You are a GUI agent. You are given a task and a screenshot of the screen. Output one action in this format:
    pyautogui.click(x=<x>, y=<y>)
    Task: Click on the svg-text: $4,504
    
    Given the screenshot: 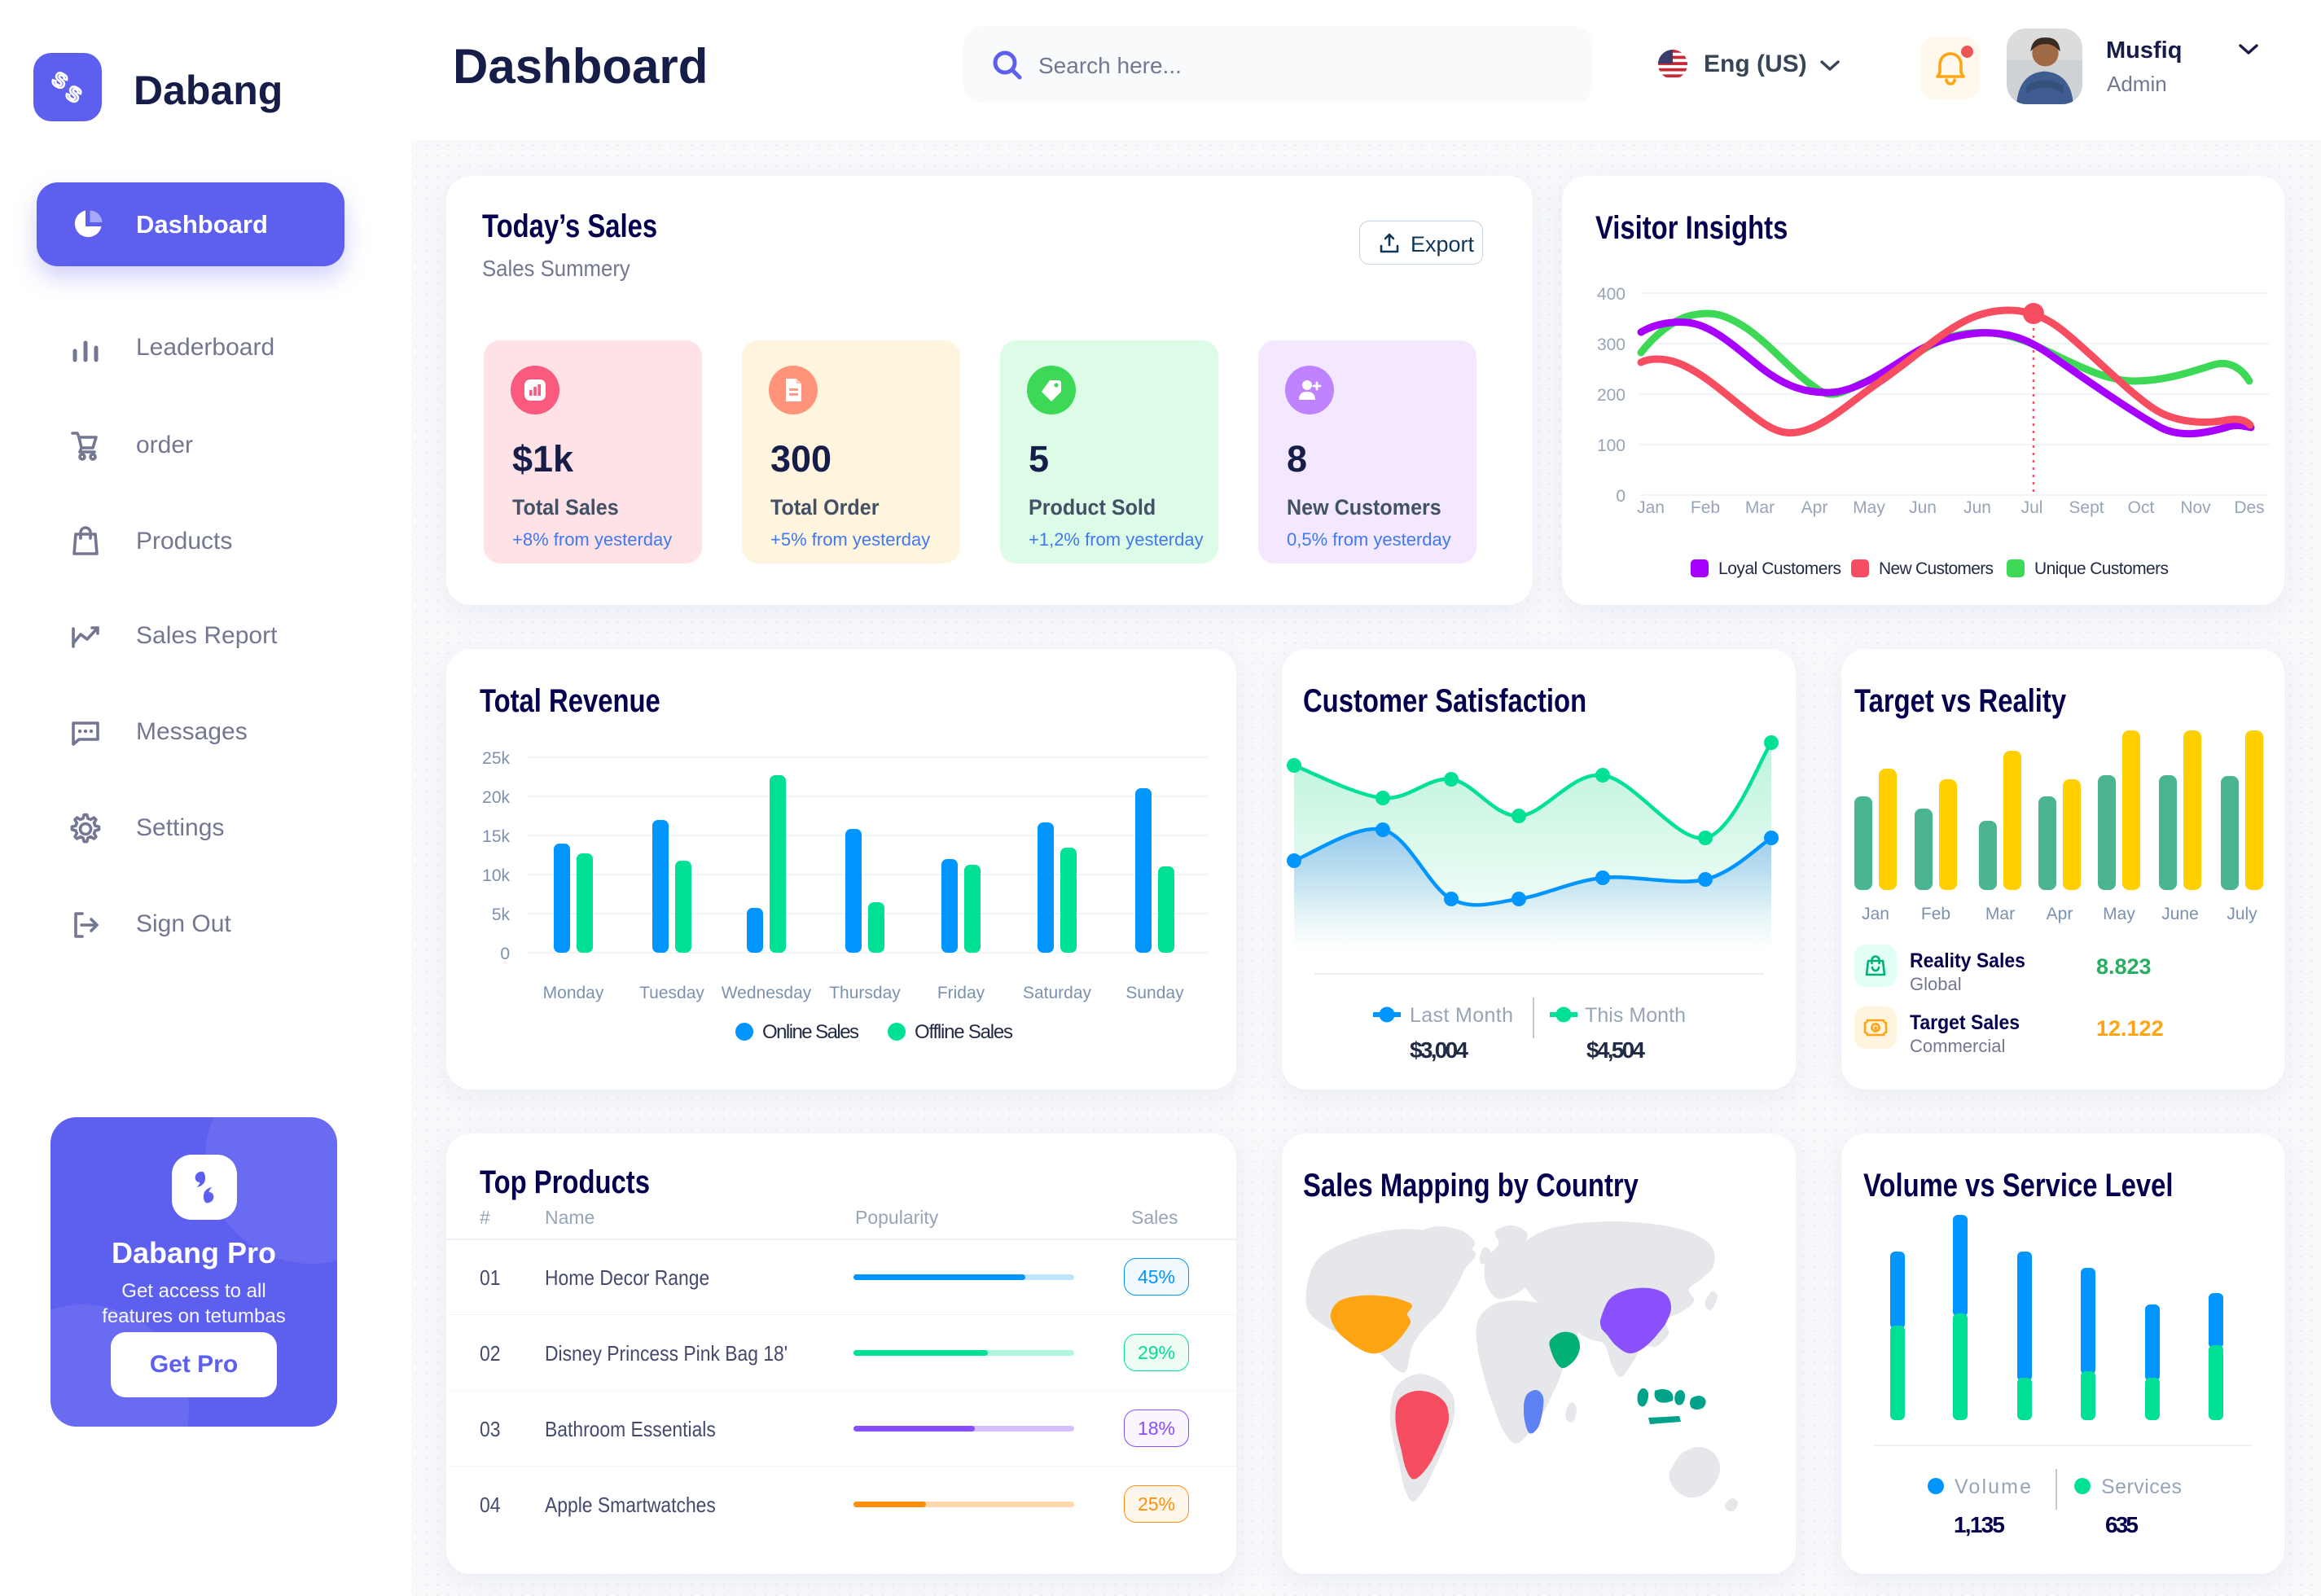 What is the action you would take?
    pyautogui.click(x=1615, y=1050)
    